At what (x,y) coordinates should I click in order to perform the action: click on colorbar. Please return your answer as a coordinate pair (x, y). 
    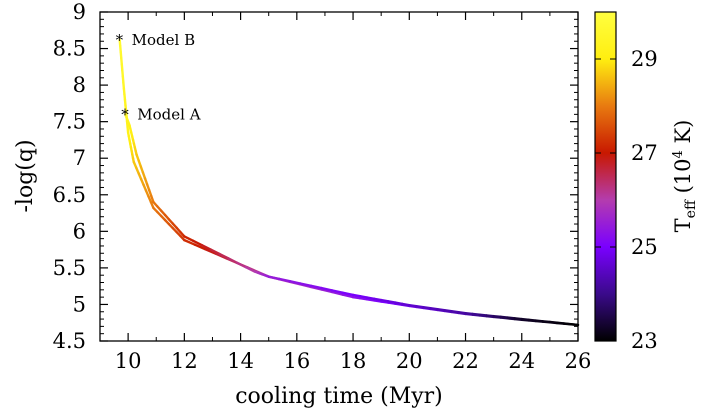
    Looking at the image, I should click on (605, 176).